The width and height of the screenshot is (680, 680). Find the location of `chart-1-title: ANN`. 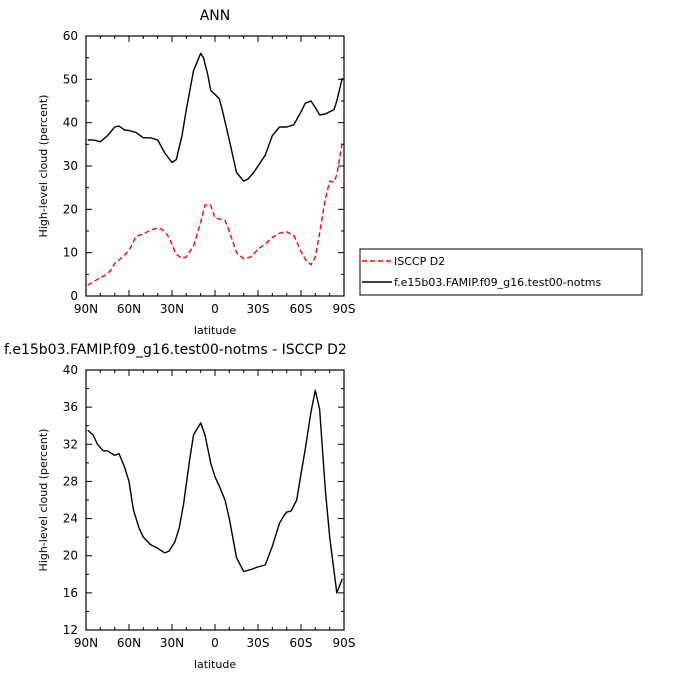

chart-1-title: ANN is located at coordinates (215, 16).